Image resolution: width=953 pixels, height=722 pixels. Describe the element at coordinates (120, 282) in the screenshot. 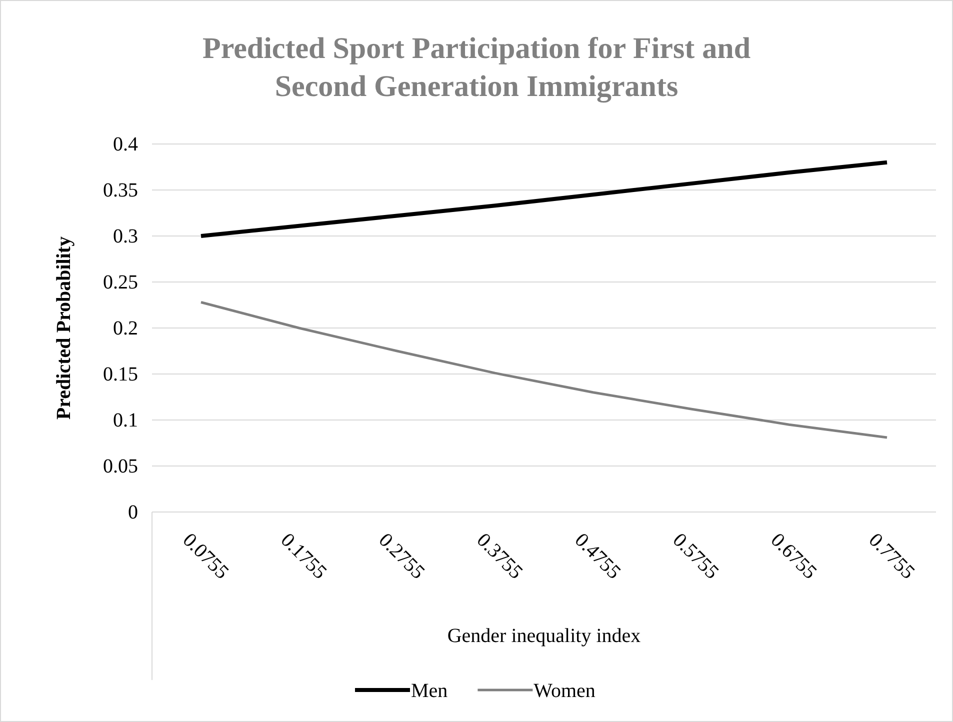

I see `y-tick-label: 0.25` at that location.